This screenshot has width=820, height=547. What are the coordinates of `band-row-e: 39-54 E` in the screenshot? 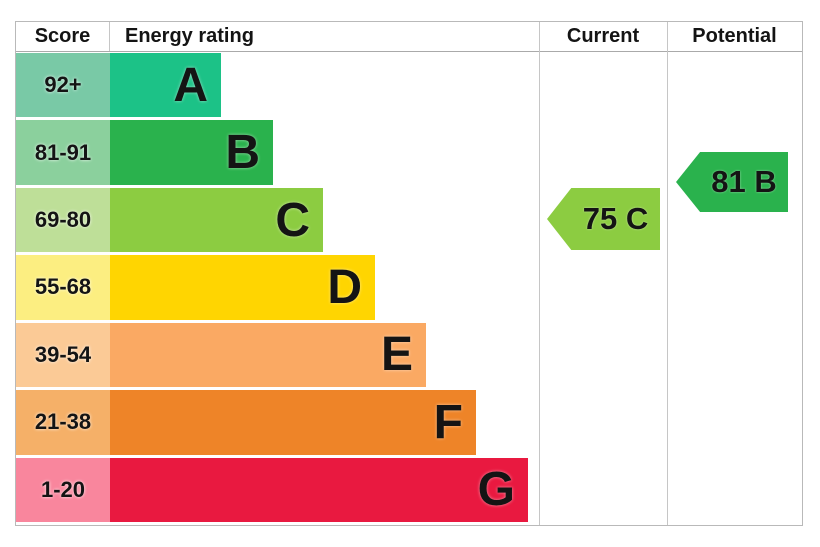 It's located at (277, 356).